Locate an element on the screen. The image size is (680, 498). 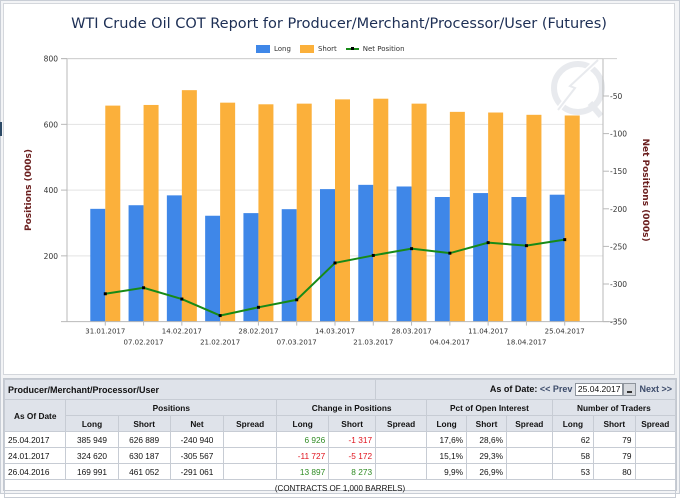
x-tick-label: 18.04.2017 is located at coordinates (526, 343).